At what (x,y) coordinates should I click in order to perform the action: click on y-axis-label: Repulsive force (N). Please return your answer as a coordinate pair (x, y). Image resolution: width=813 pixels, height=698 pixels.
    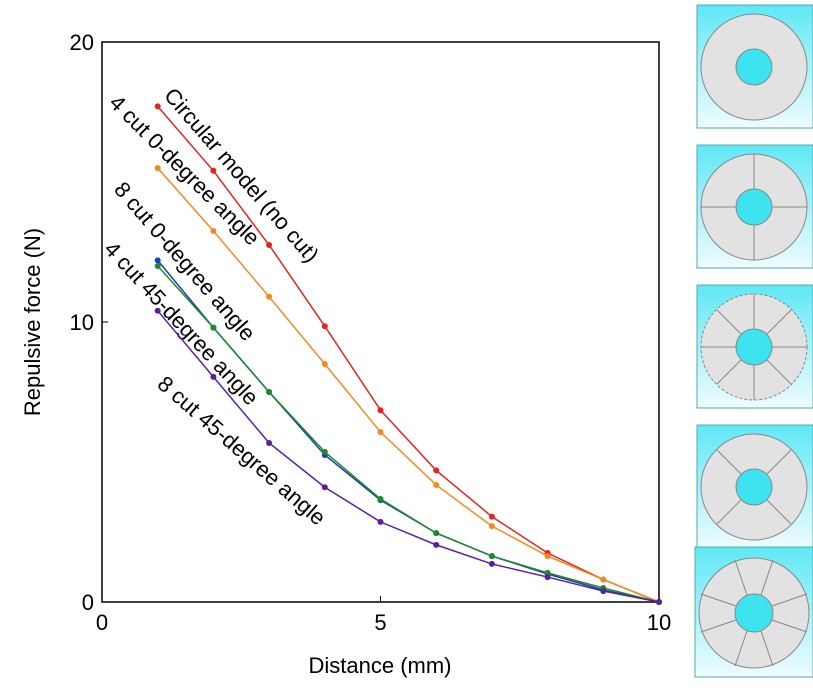
    Looking at the image, I should click on (32, 322).